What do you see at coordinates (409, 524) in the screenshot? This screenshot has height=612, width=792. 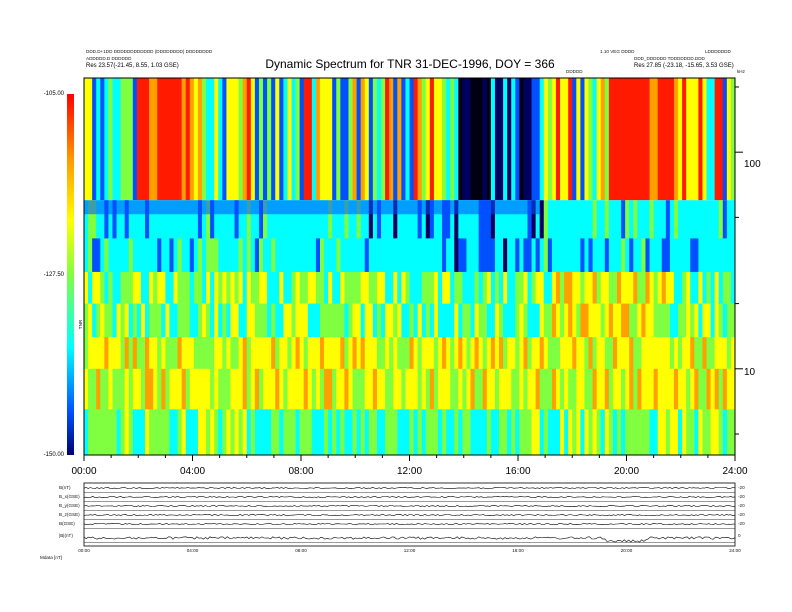 I see `mag-trace` at bounding box center [409, 524].